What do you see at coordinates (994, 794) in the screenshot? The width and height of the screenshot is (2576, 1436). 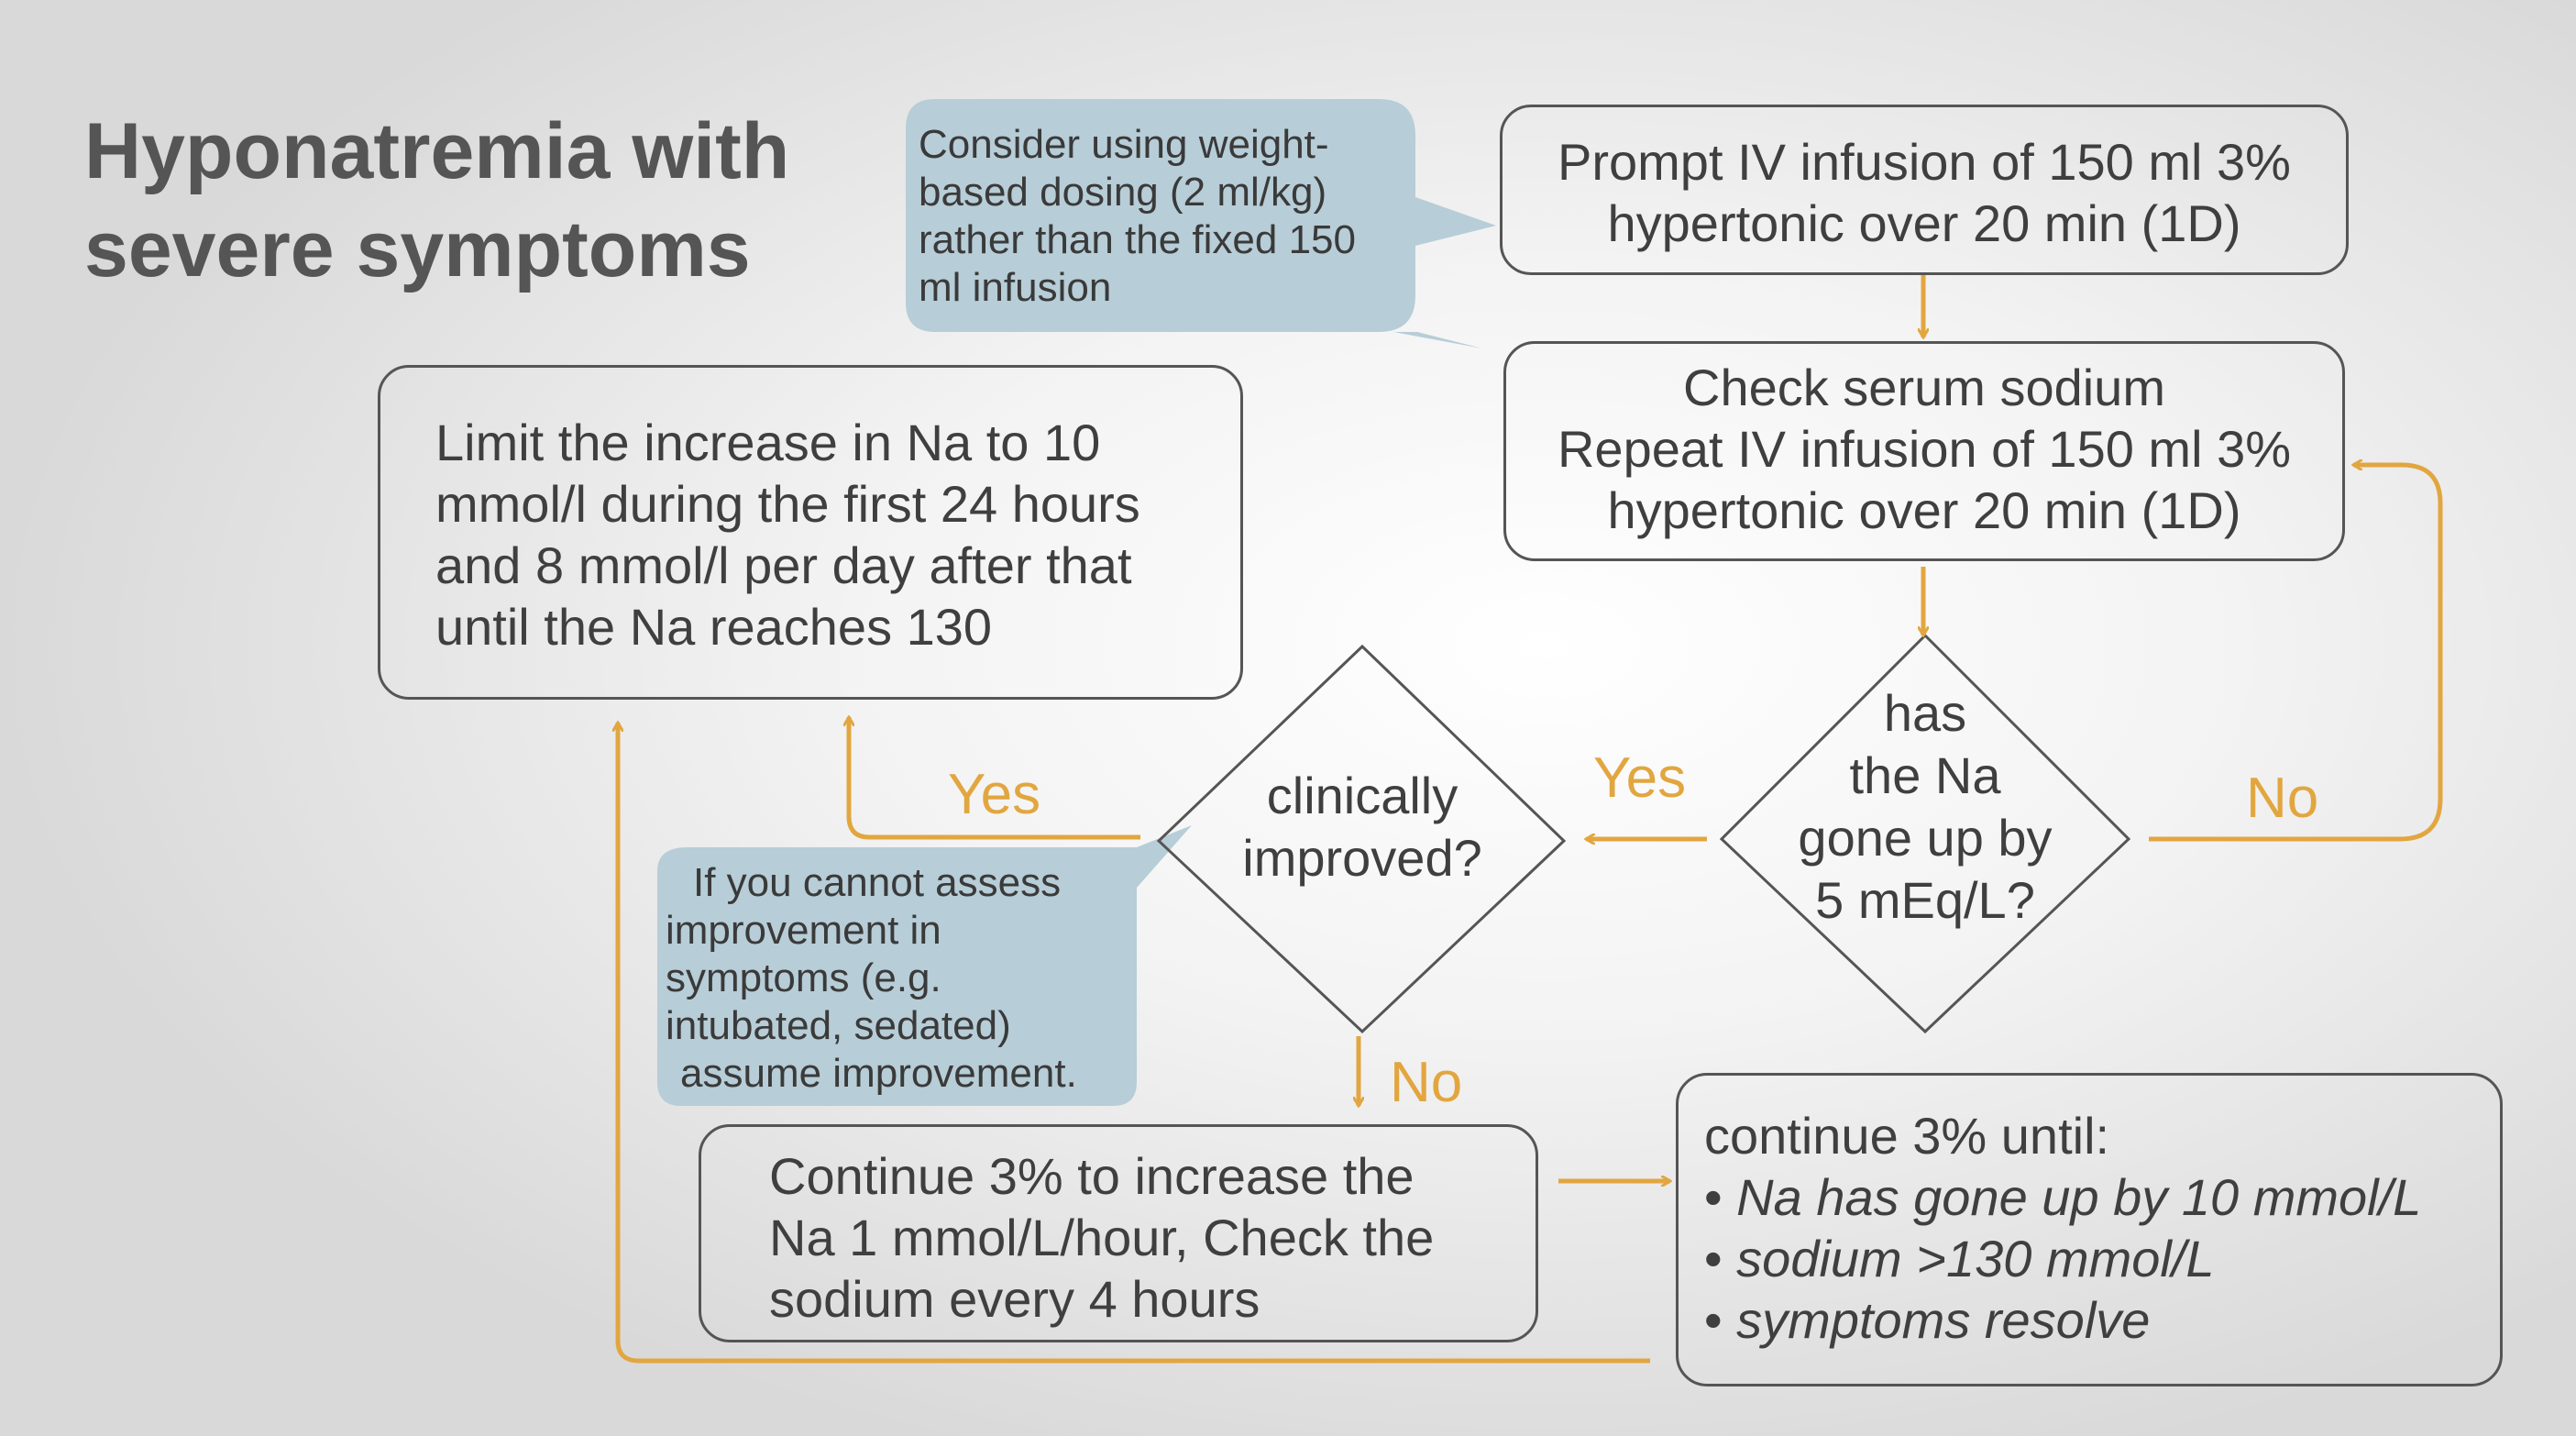 I see `label-yes-improved: Yes` at bounding box center [994, 794].